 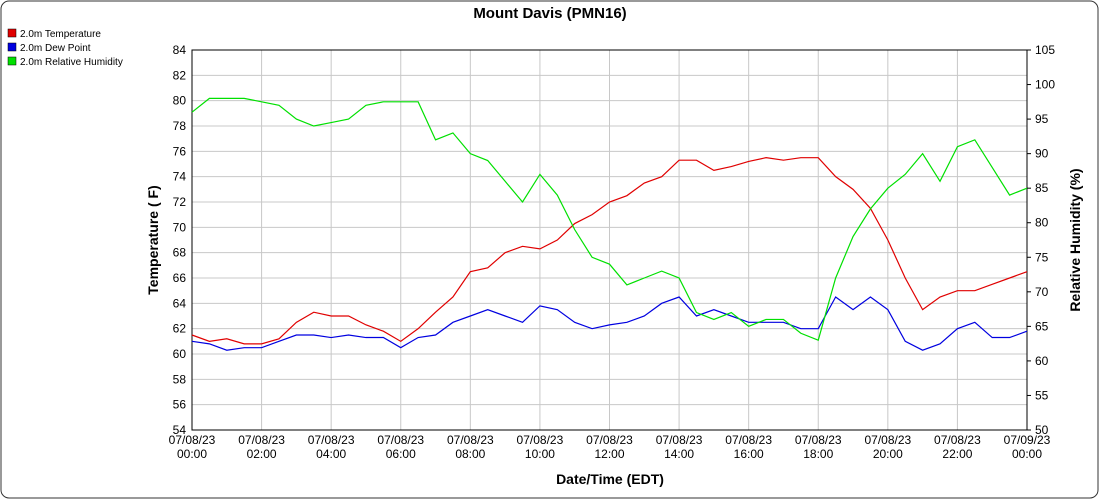 I want to click on x-tick-label: 07/08/23 00:00, so click(x=192, y=447).